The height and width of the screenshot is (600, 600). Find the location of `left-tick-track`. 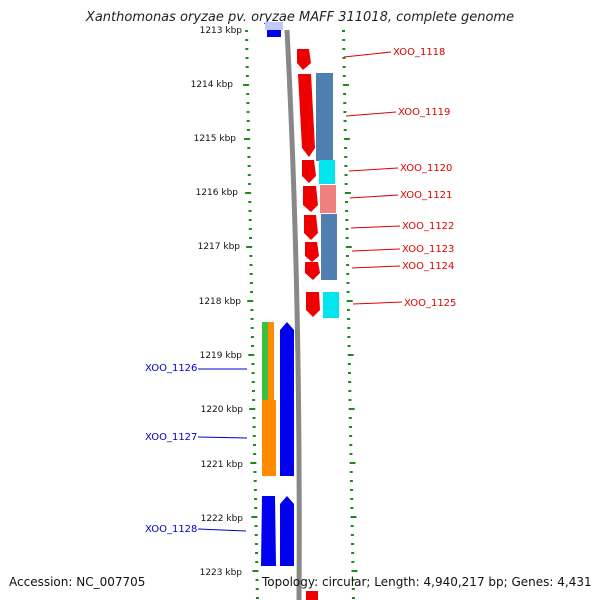

left-tick-track is located at coordinates (251, 314).